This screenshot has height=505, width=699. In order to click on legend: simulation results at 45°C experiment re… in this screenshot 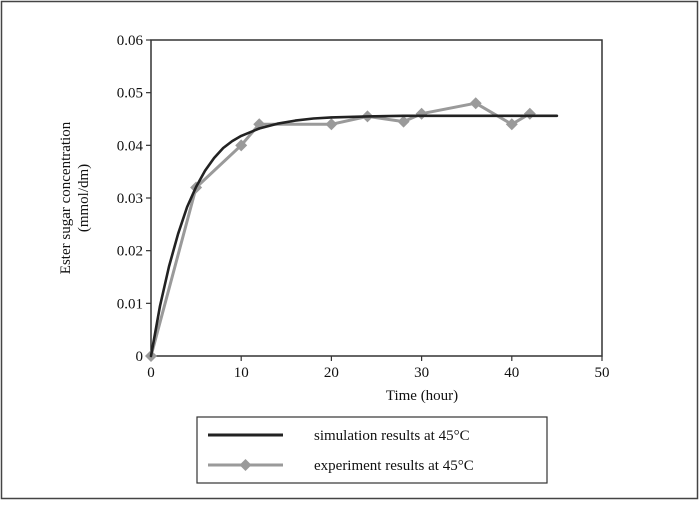, I will do `click(372, 450)`.